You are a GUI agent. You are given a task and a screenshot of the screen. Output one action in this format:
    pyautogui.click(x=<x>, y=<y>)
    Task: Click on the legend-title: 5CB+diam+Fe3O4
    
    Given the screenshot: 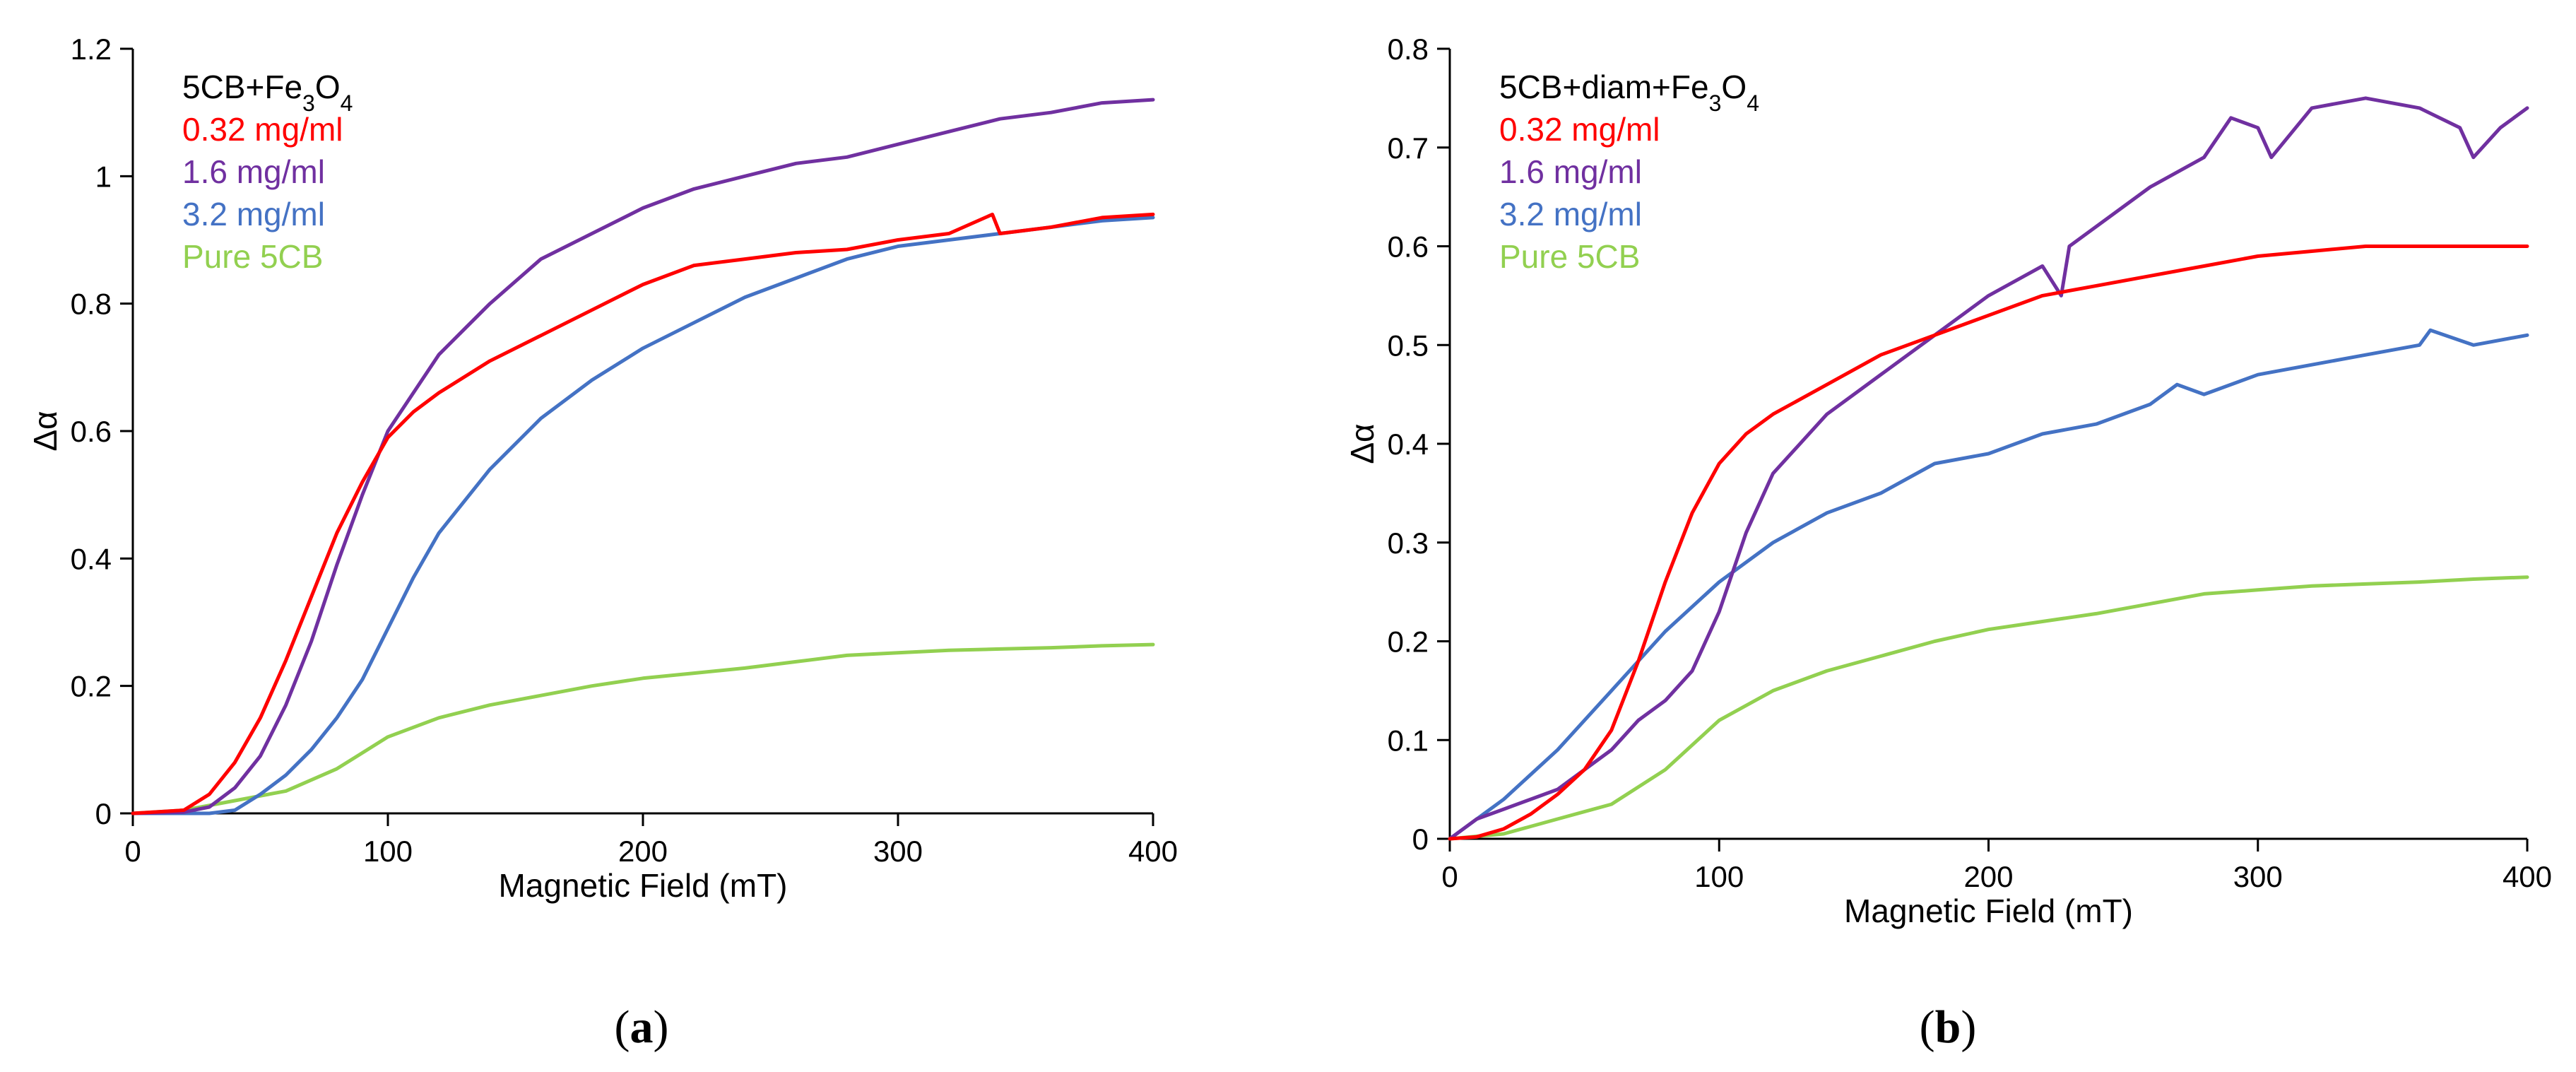 What is the action you would take?
    pyautogui.click(x=1629, y=93)
    